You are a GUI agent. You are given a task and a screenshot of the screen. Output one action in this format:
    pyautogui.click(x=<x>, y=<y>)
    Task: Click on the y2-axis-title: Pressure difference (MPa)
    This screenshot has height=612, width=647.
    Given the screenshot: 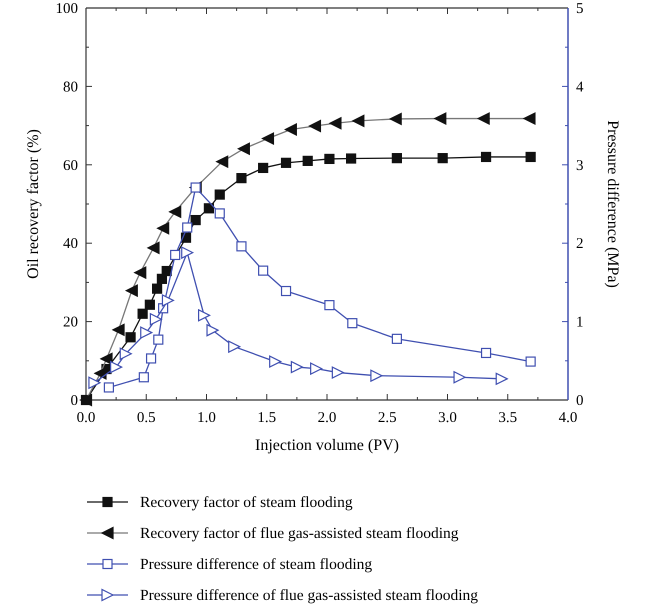 What is the action you would take?
    pyautogui.click(x=612, y=204)
    